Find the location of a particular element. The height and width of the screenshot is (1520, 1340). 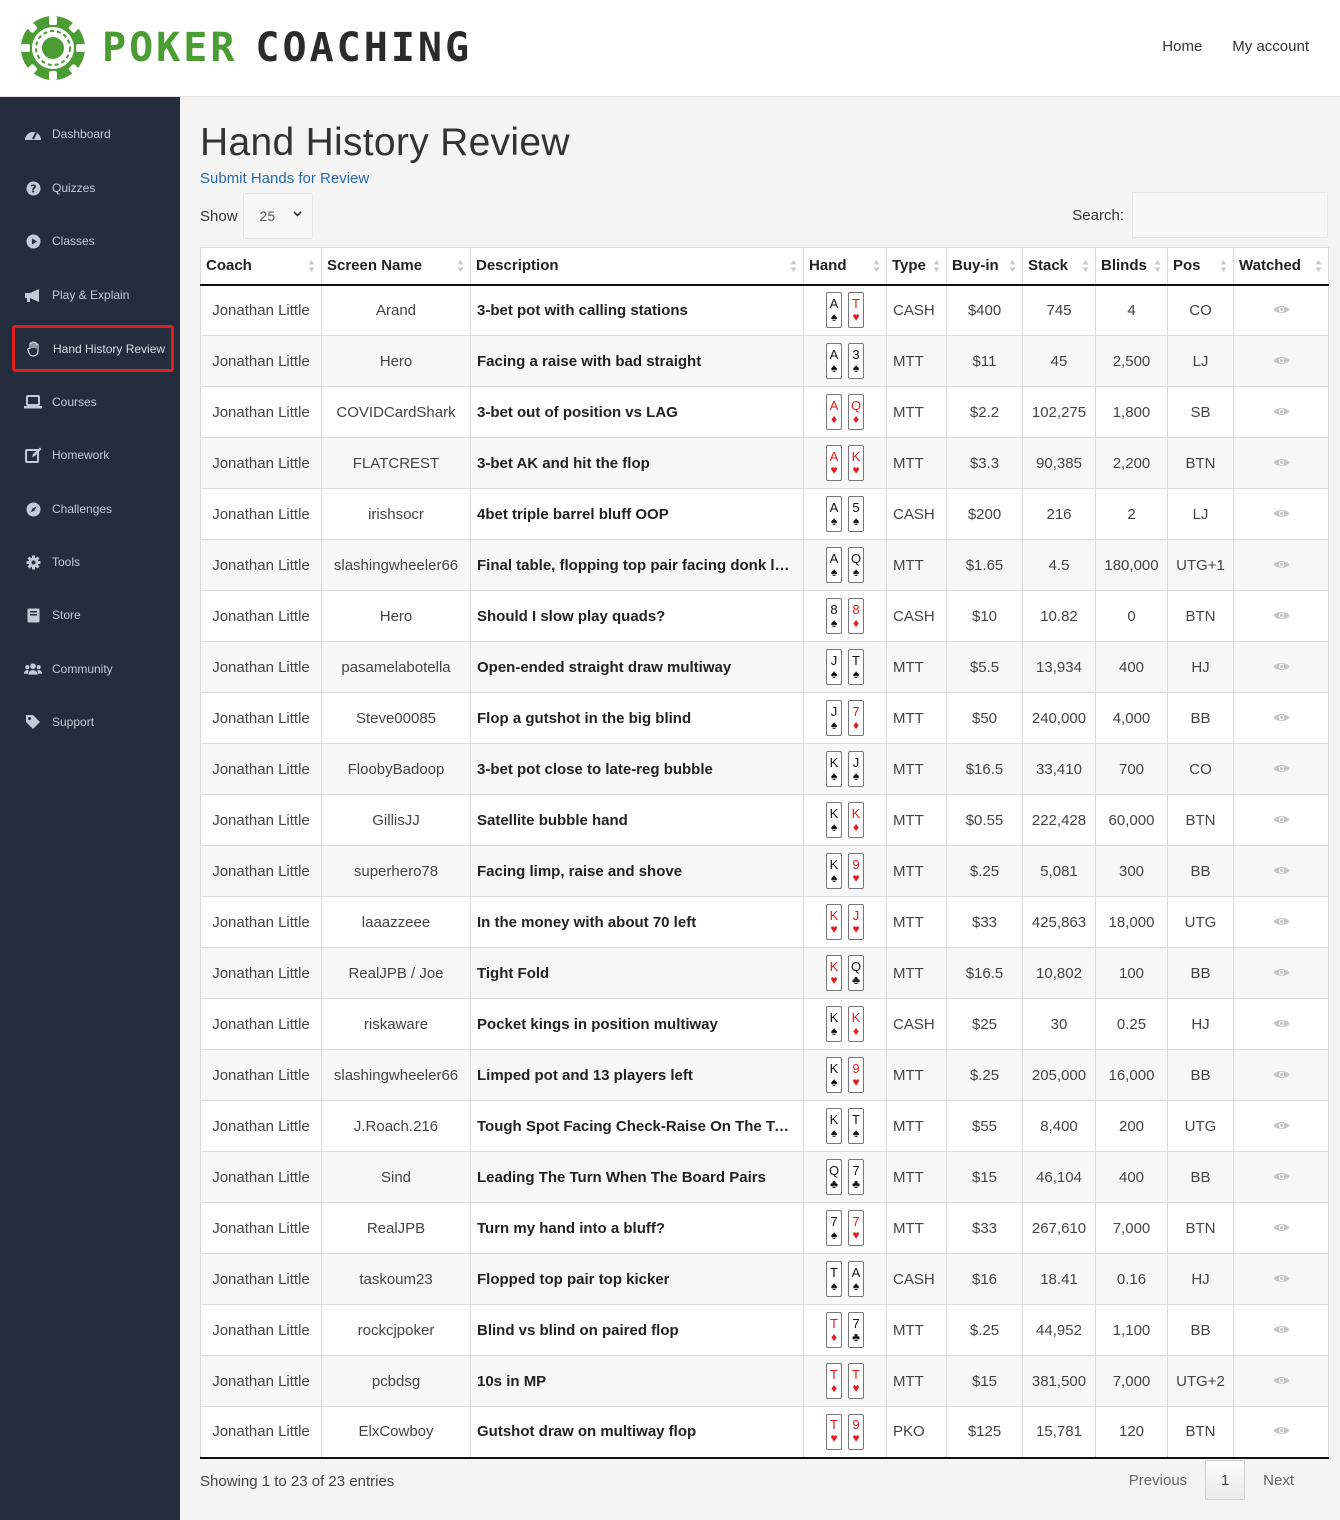

cell-description: Satellite bubble hand is located at coordinates (637, 820).